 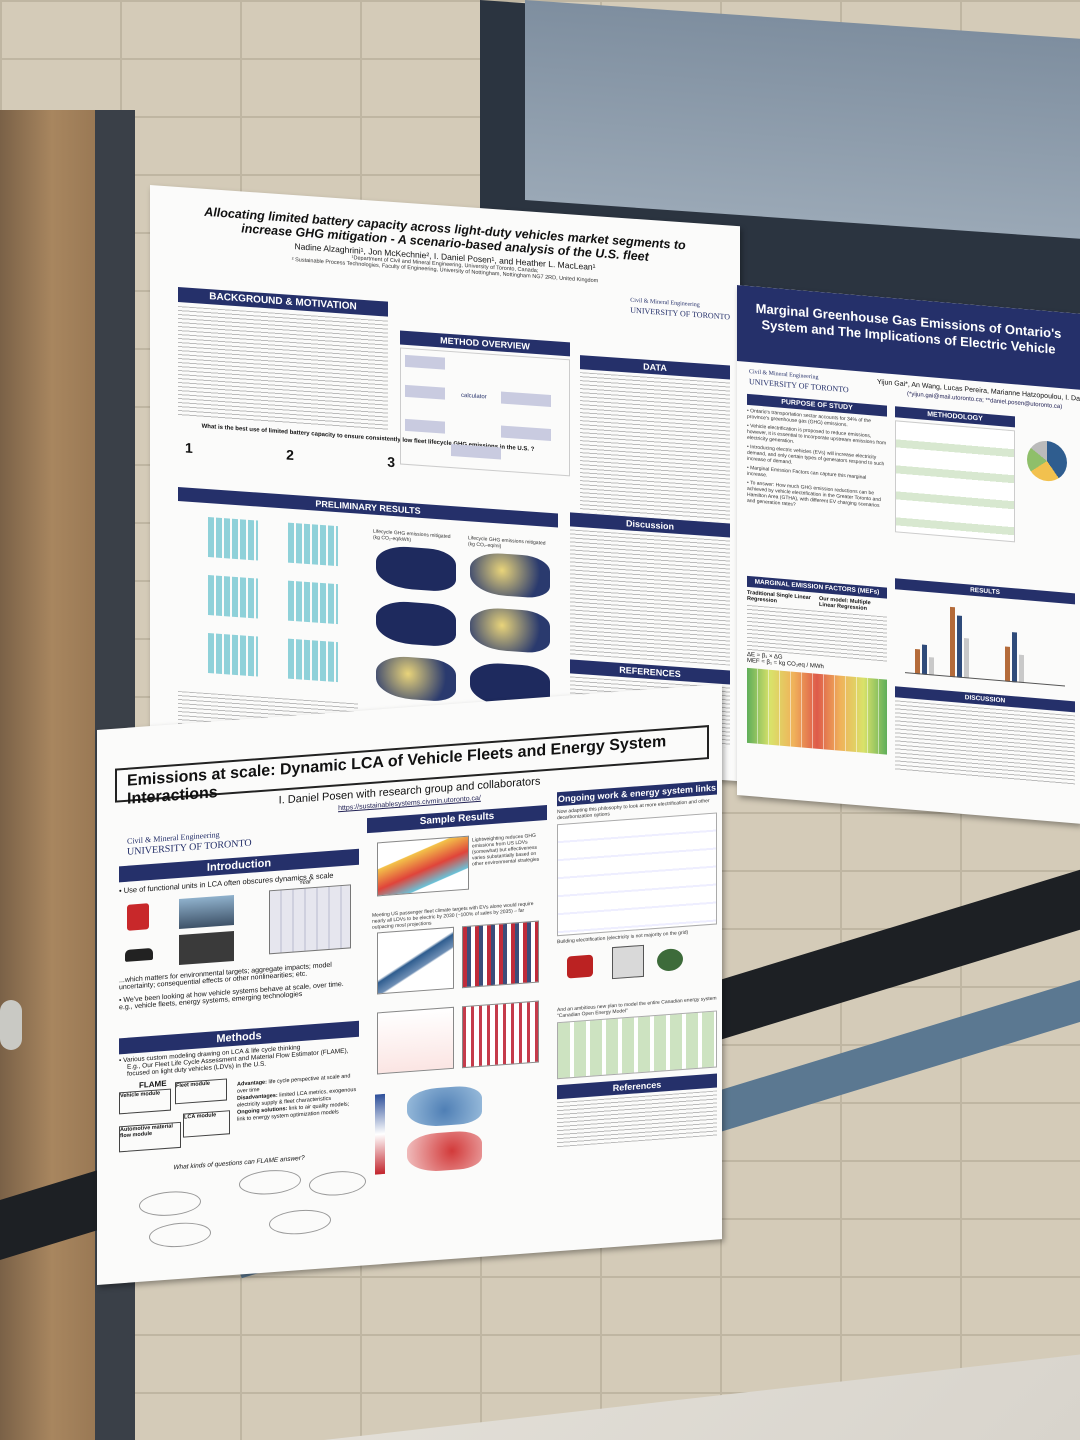 What do you see at coordinates (139, 954) in the screenshot?
I see `car-icon` at bounding box center [139, 954].